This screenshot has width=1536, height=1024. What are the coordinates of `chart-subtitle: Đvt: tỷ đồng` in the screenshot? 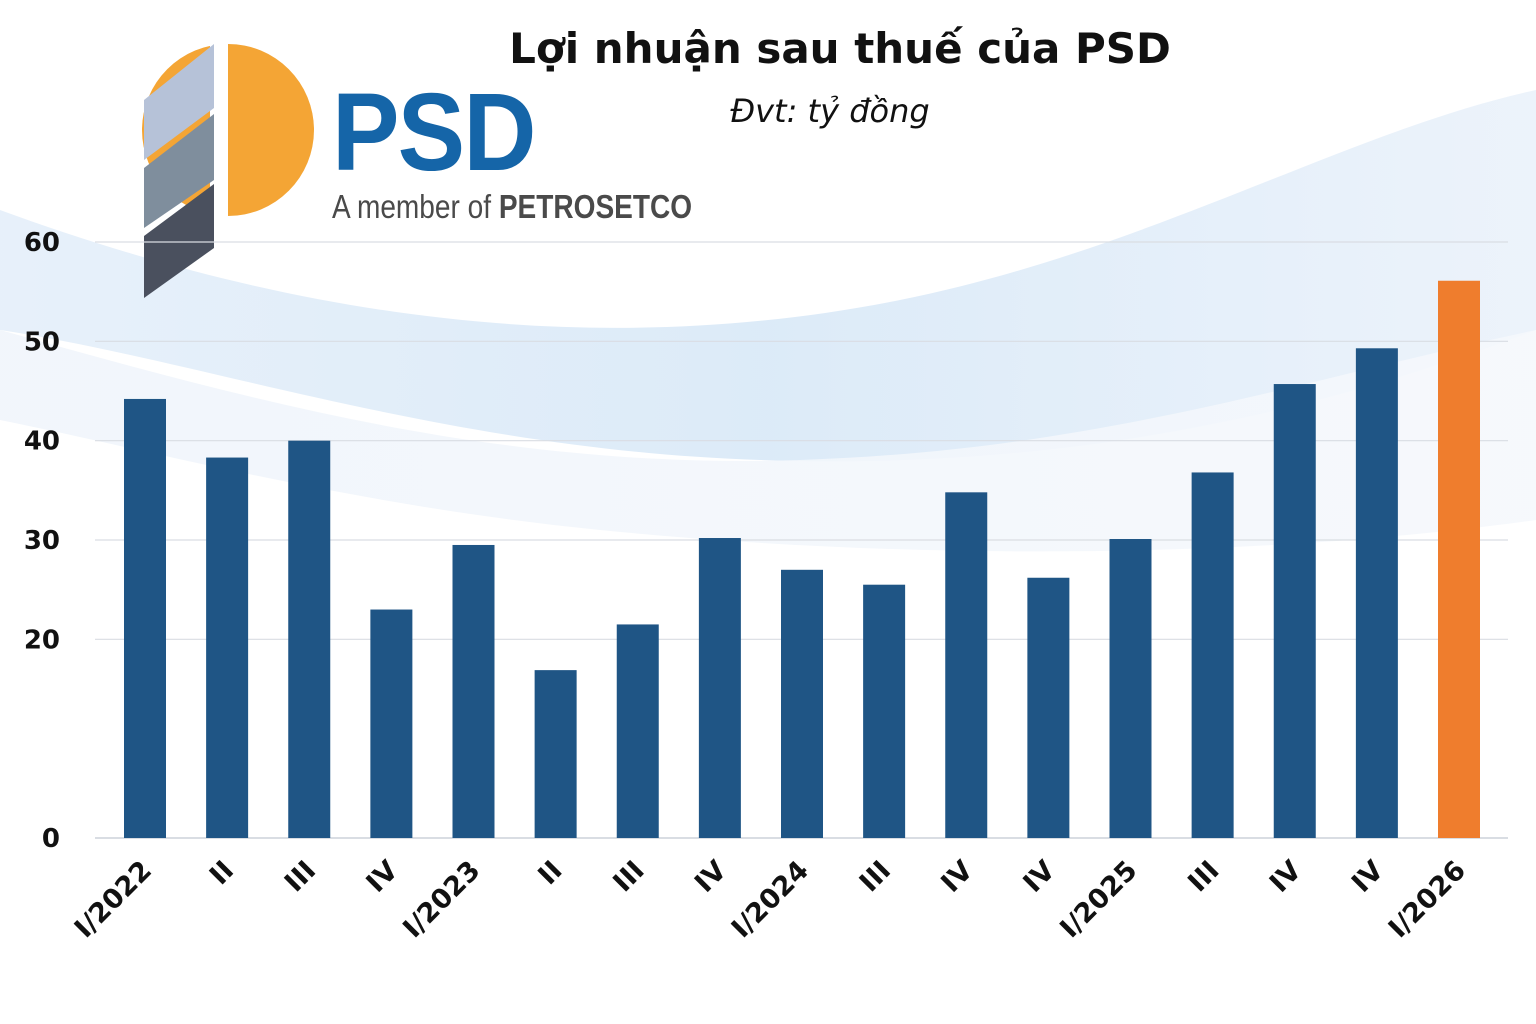 It's located at (830, 111).